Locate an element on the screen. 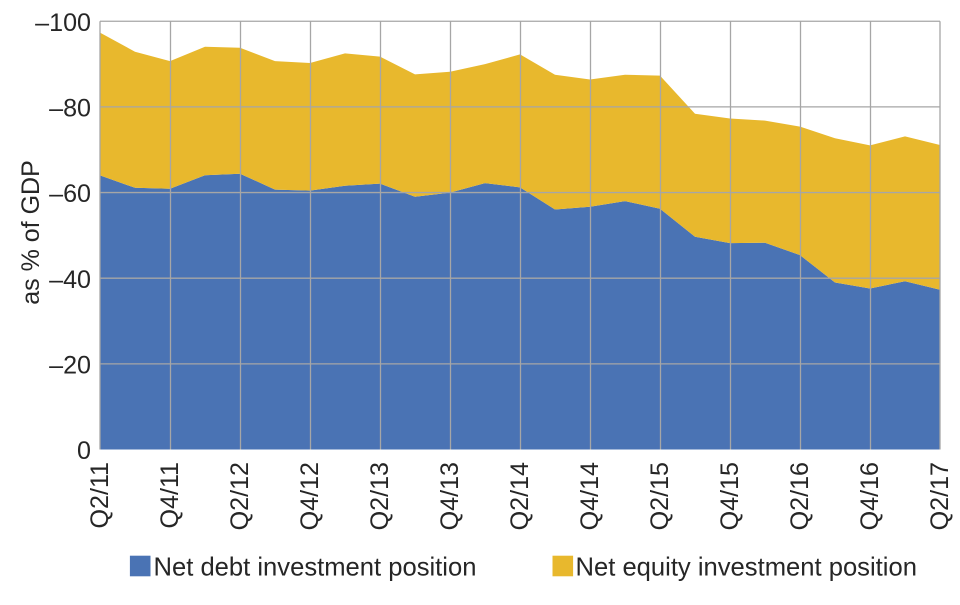  svg-text: –40 is located at coordinates (70, 280).